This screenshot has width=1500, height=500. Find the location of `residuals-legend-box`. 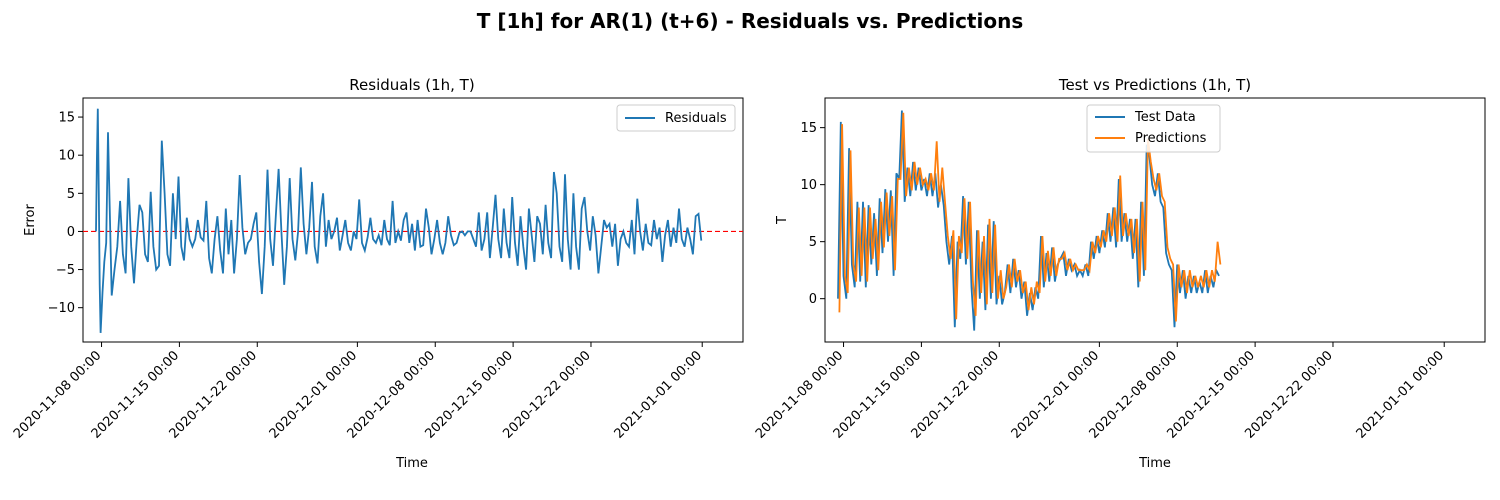

residuals-legend-box is located at coordinates (676, 118).